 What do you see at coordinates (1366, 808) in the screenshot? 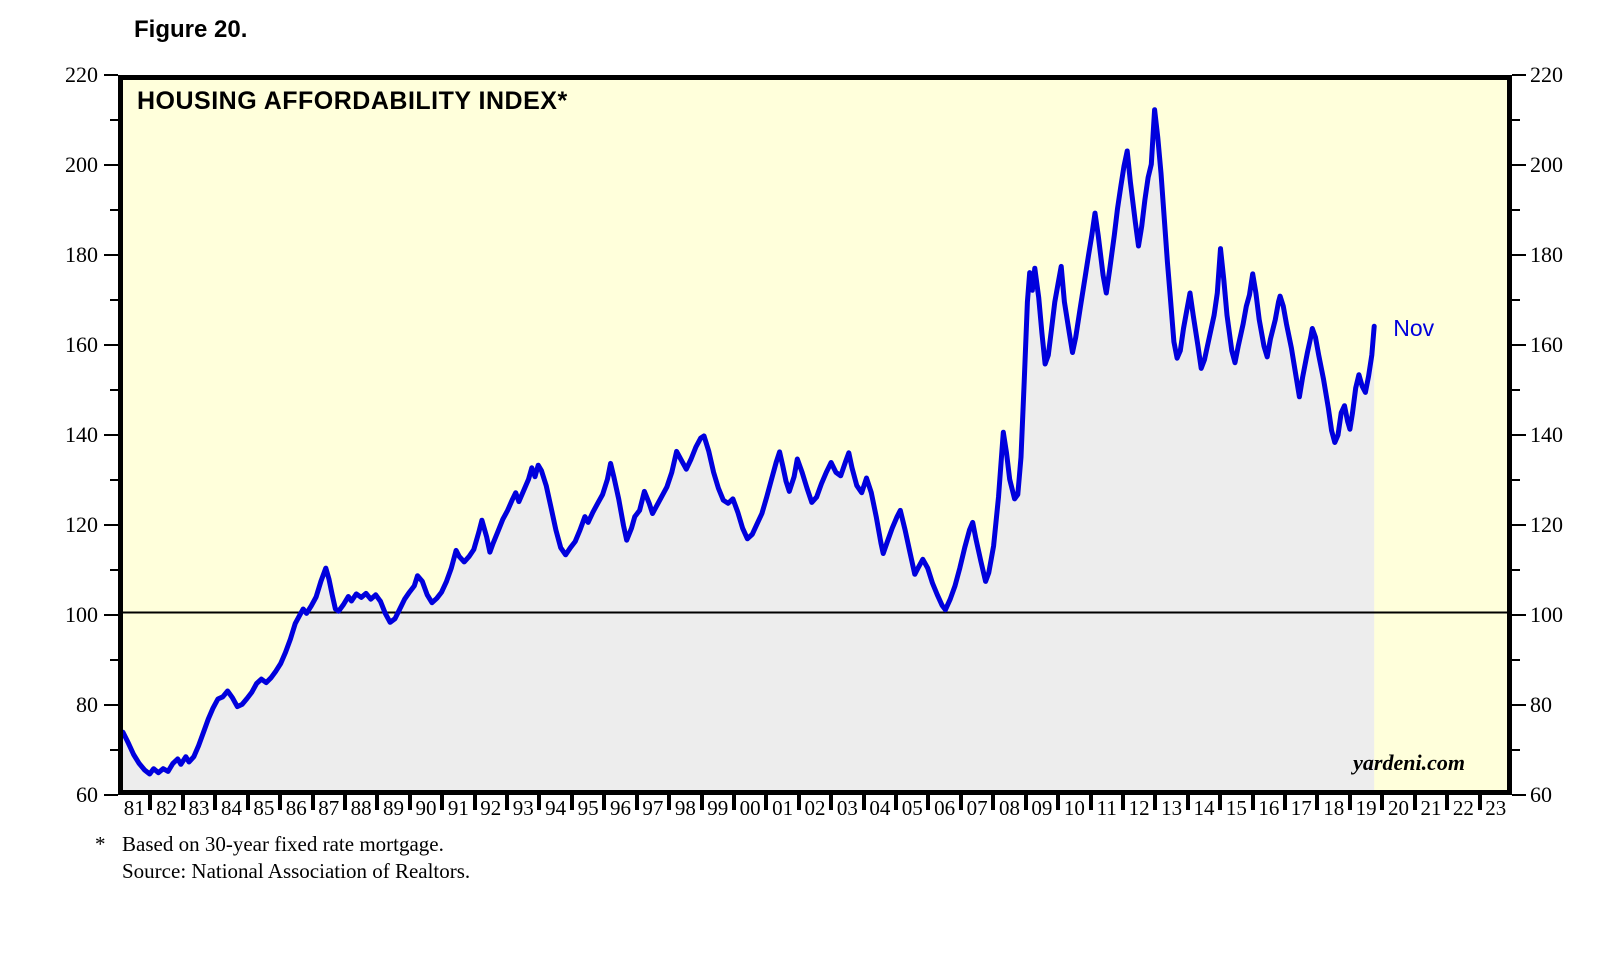
I see `x-axis-label: 19` at bounding box center [1366, 808].